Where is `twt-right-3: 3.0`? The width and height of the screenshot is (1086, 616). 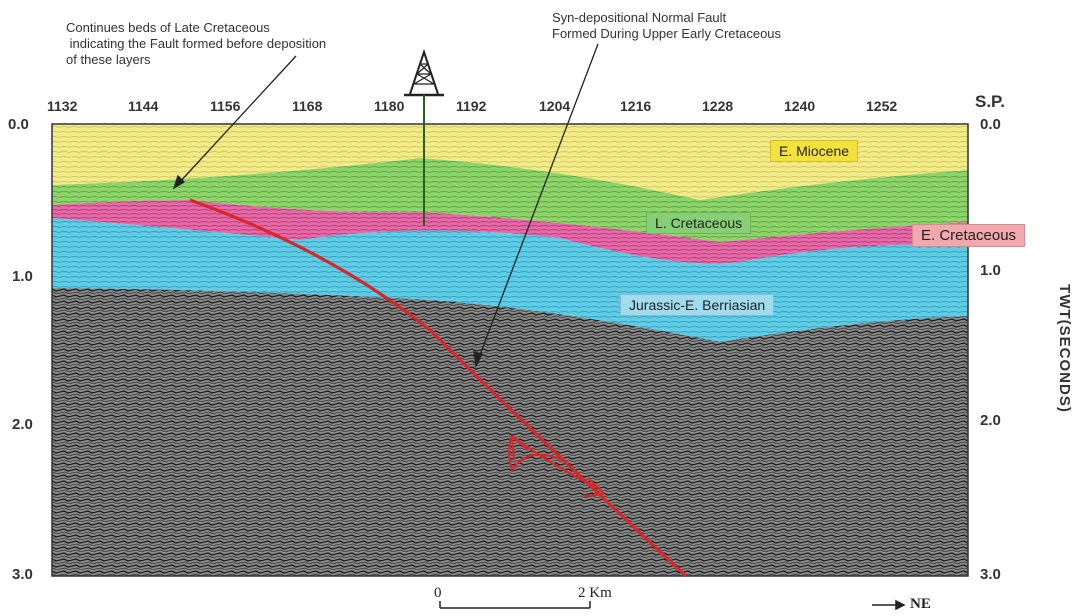
twt-right-3: 3.0 is located at coordinates (990, 574).